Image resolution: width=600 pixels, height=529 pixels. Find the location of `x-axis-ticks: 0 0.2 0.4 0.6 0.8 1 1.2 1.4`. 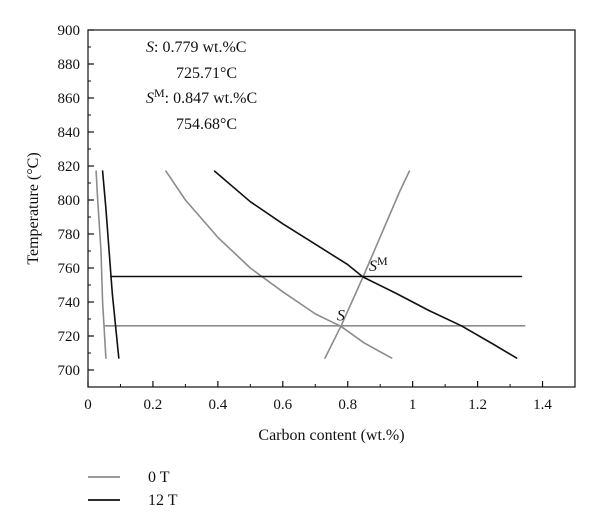

x-axis-ticks: 0 0.2 0.4 0.6 0.8 1 1.2 1.4 is located at coordinates (330, 397).